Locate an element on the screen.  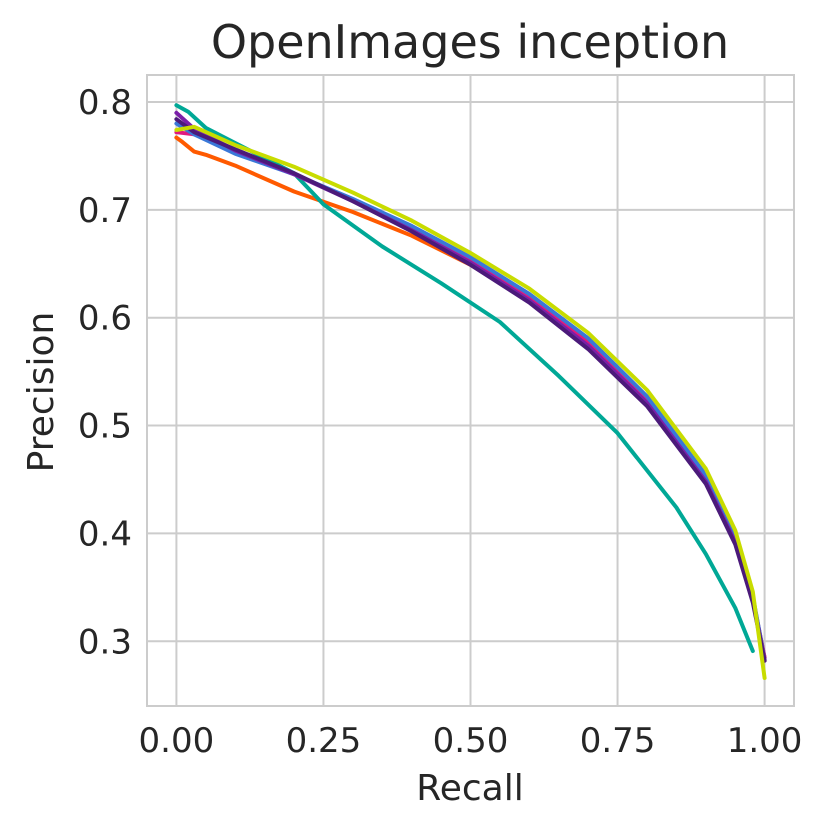
y-tick-label: 0.7 is located at coordinates (105, 211).